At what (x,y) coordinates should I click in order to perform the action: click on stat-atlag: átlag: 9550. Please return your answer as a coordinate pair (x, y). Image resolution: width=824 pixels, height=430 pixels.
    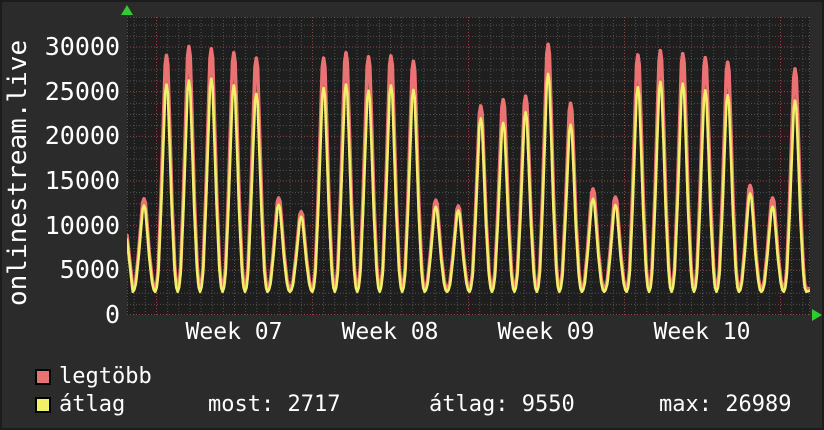
    Looking at the image, I should click on (502, 404).